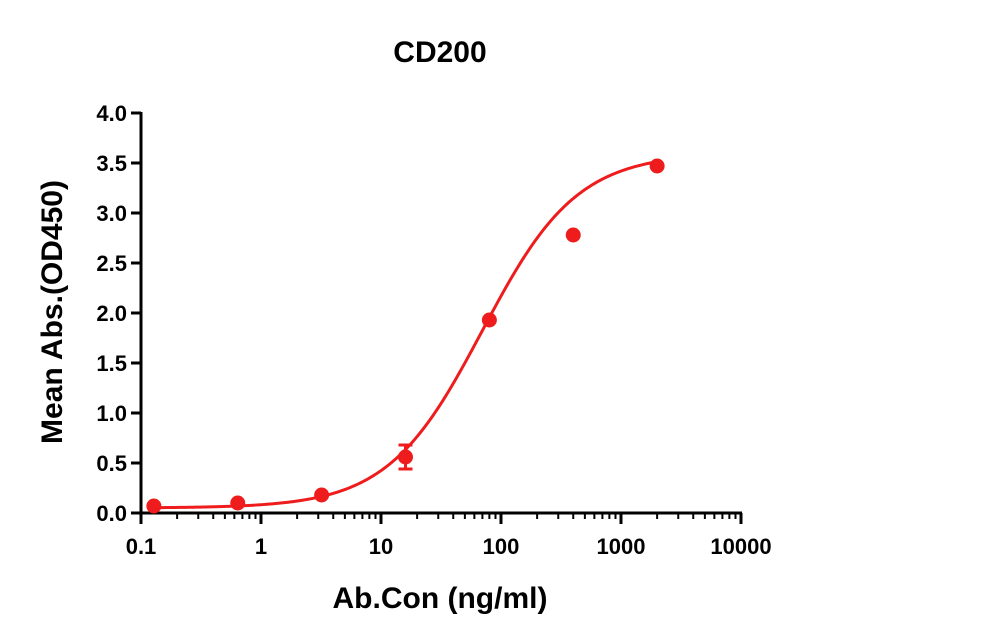 The width and height of the screenshot is (1004, 642). Describe the element at coordinates (141, 546) in the screenshot. I see `x-tick-label: 0.1` at that location.